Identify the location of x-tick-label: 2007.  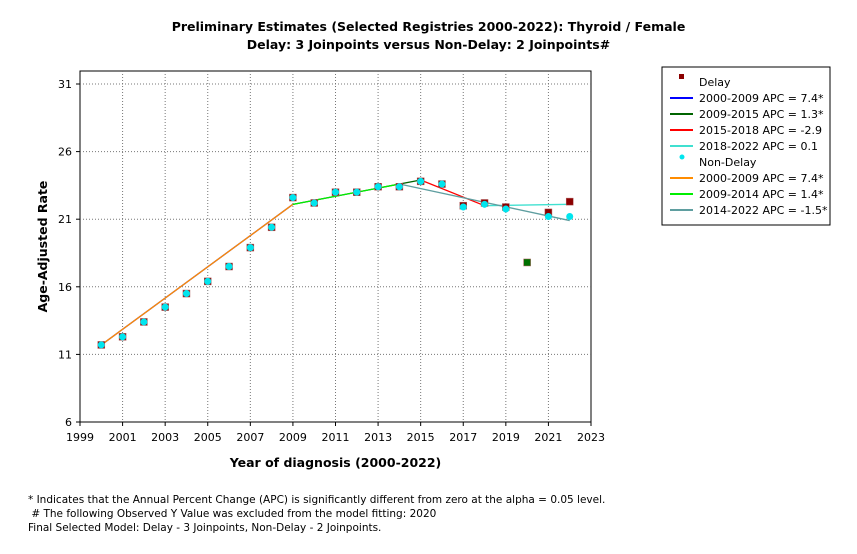
(250, 437).